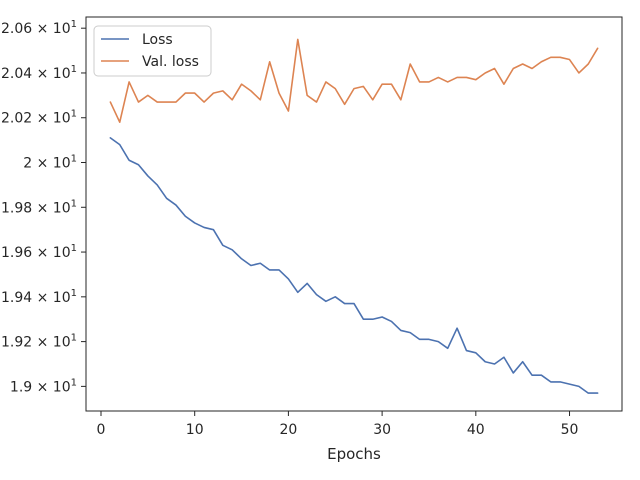 The image size is (640, 480). What do you see at coordinates (39, 342) in the screenshot?
I see `y-tick-label: 1.92 × 10¹` at bounding box center [39, 342].